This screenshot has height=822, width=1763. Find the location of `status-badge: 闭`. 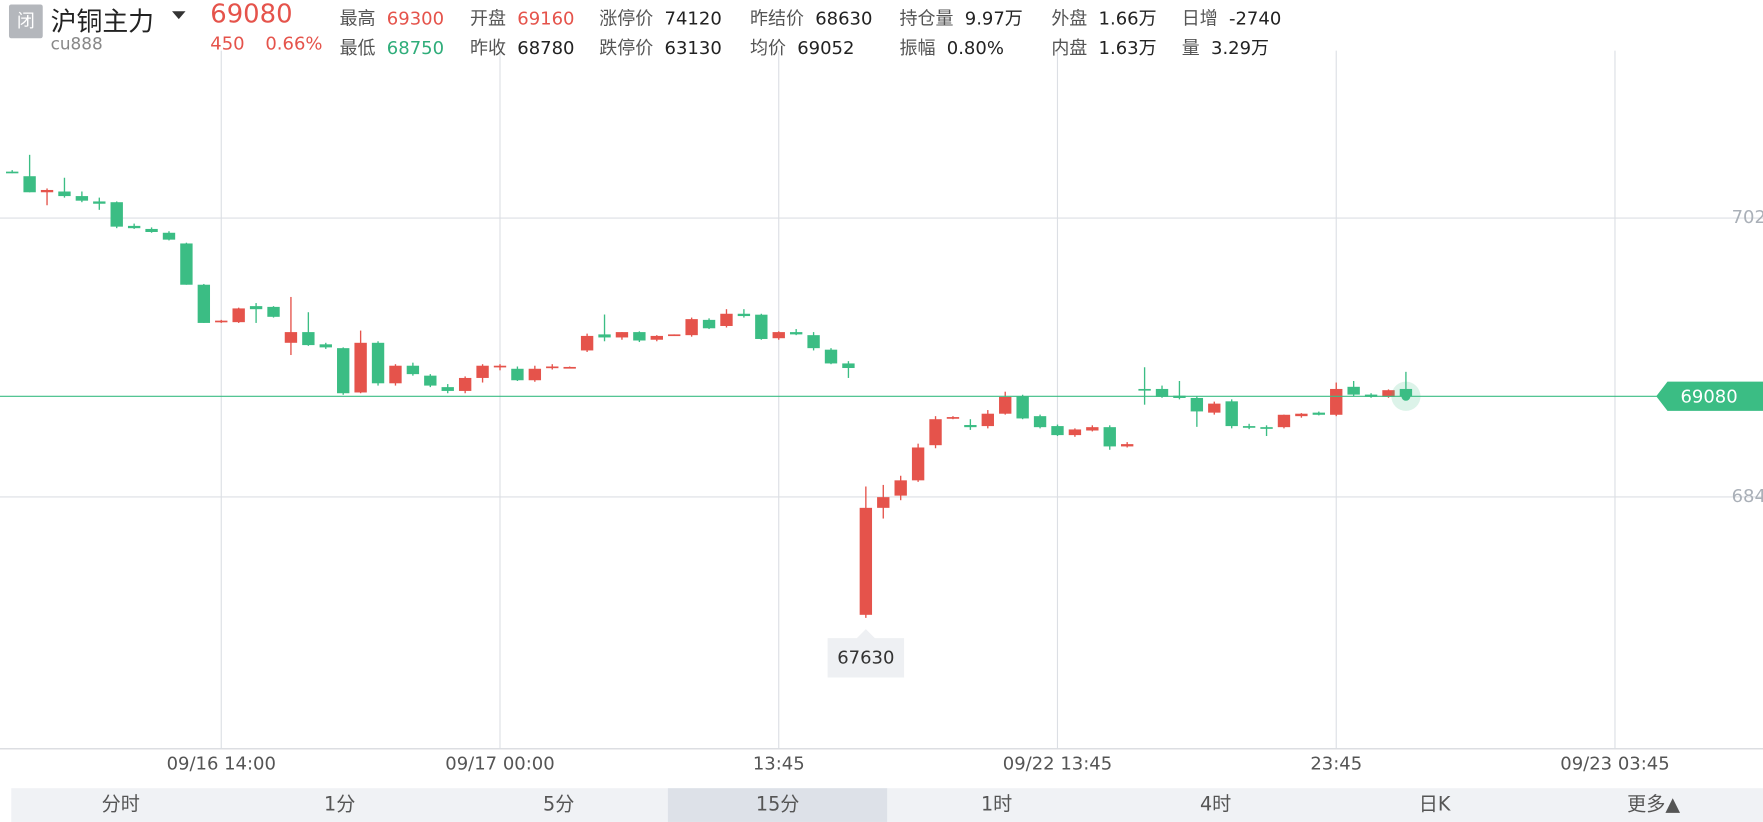

status-badge: 闭 is located at coordinates (25, 21).